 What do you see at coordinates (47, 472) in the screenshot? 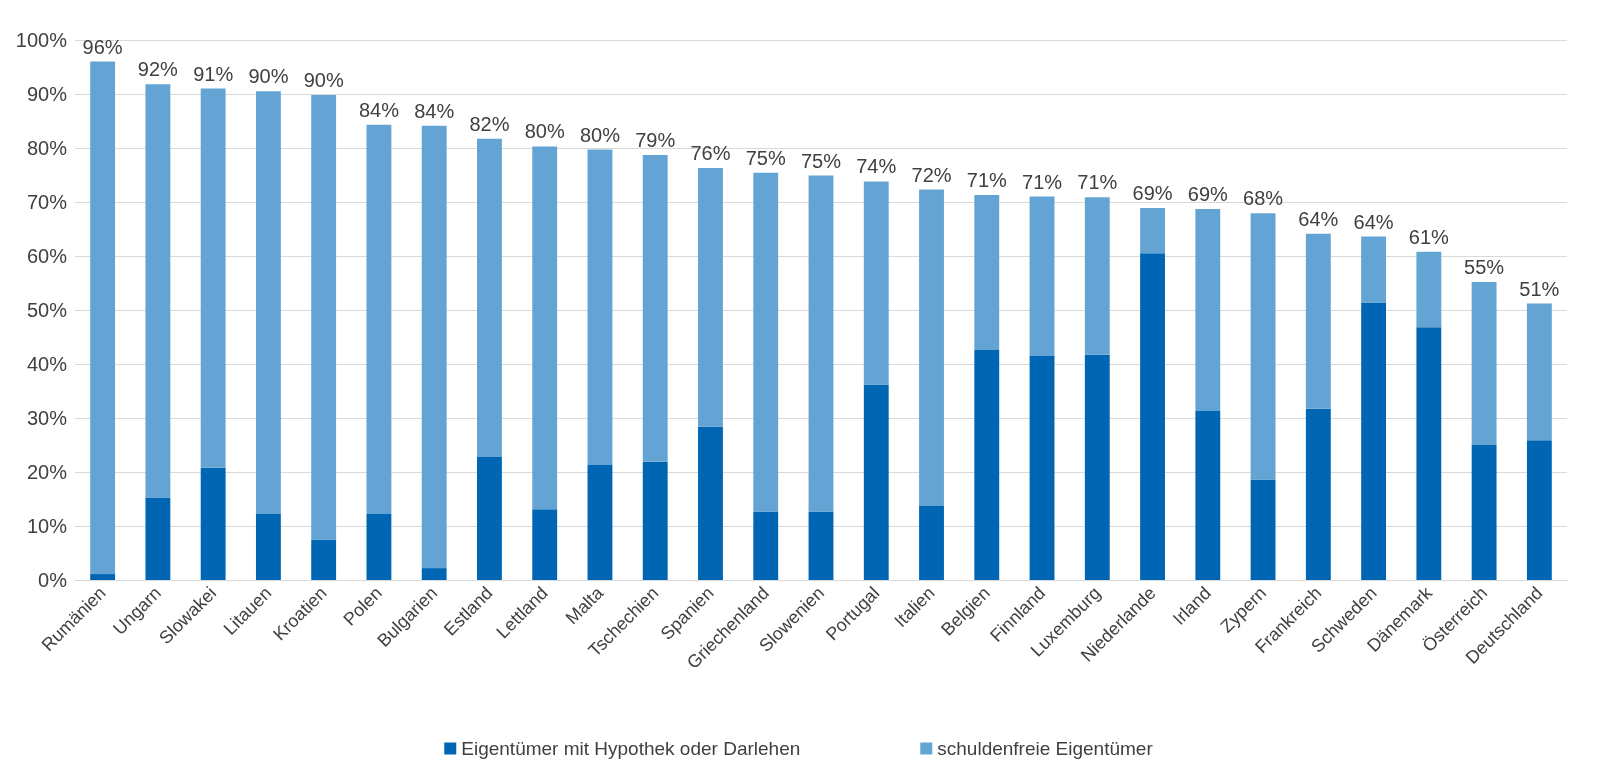
I see `y-tick-label: 20%` at bounding box center [47, 472].